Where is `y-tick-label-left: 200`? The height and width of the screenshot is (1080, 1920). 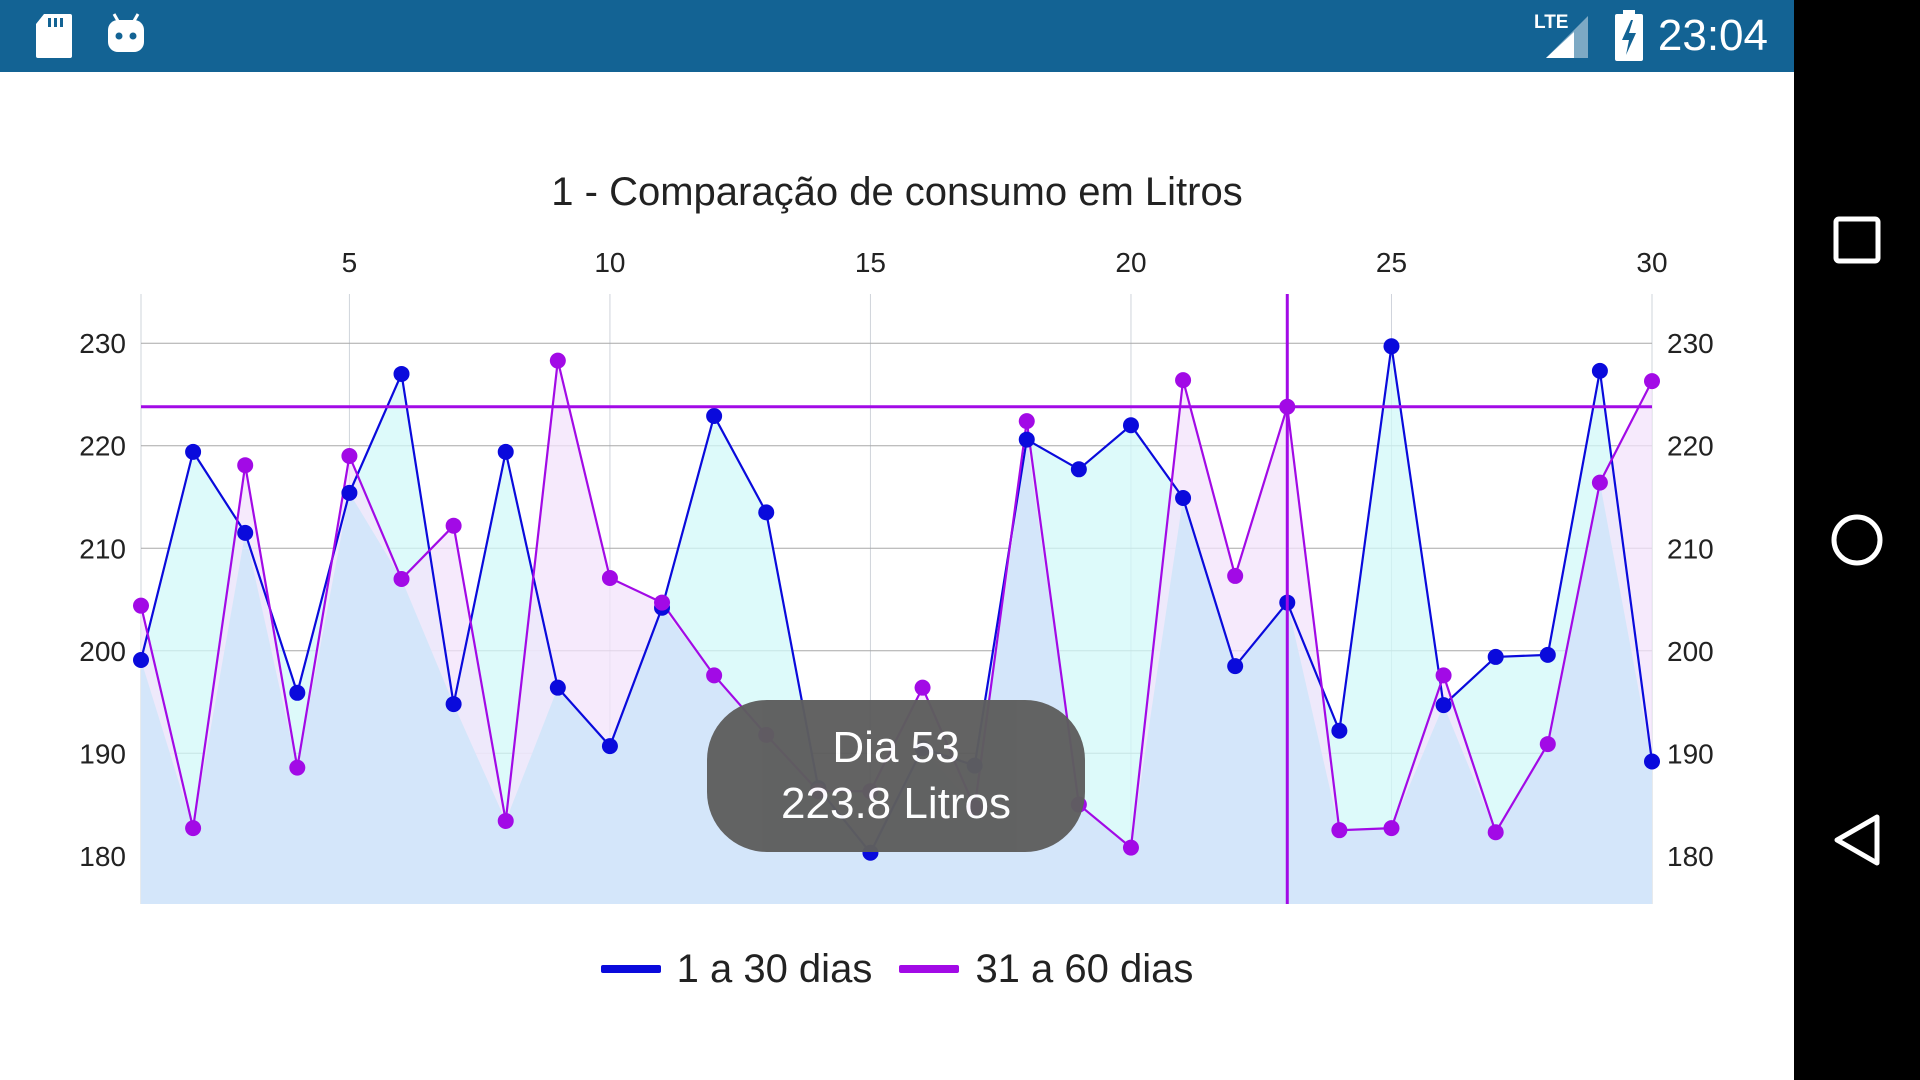
y-tick-label-left: 200 is located at coordinates (102, 651).